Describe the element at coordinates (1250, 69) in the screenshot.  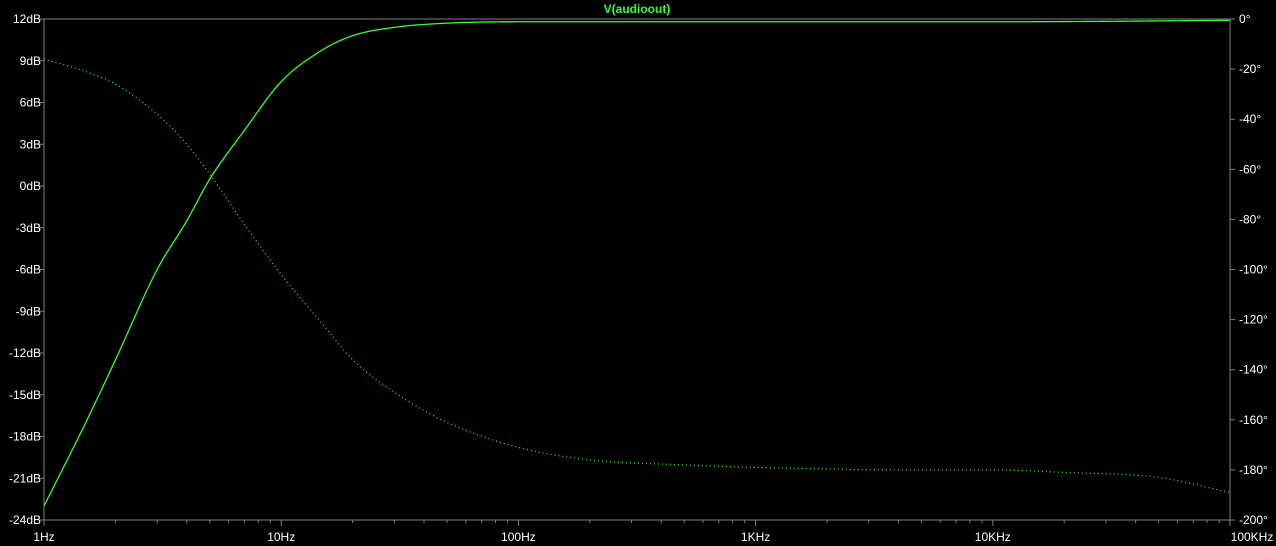
I see `right-tick-label: -20°` at that location.